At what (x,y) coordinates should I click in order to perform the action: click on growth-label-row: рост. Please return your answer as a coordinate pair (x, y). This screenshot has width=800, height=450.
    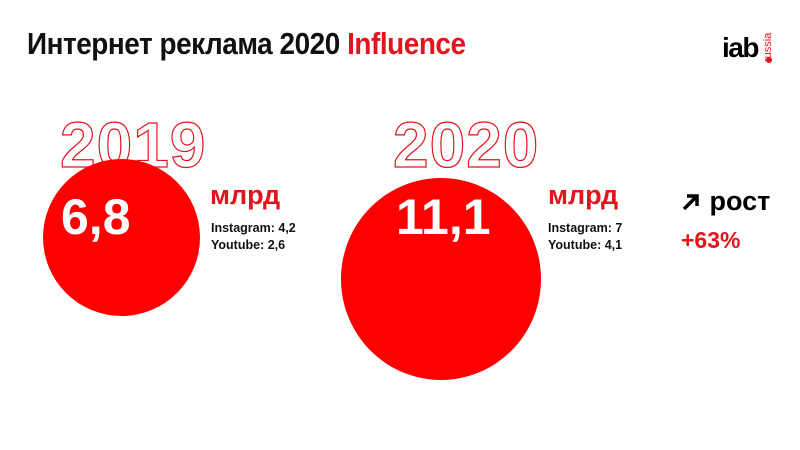
    Looking at the image, I should click on (725, 201).